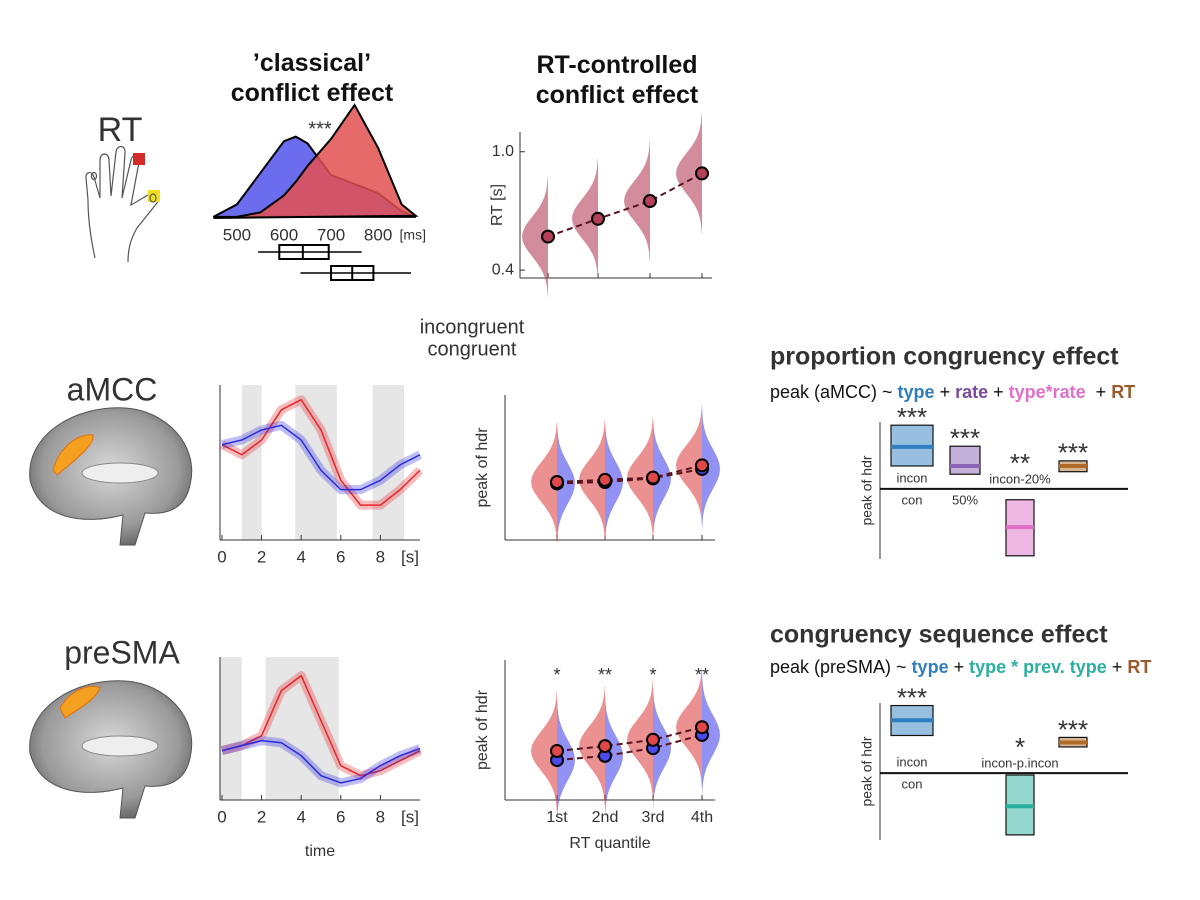 Image resolution: width=1200 pixels, height=900 pixels. What do you see at coordinates (122, 652) in the screenshot?
I see `region-label: preSMA` at bounding box center [122, 652].